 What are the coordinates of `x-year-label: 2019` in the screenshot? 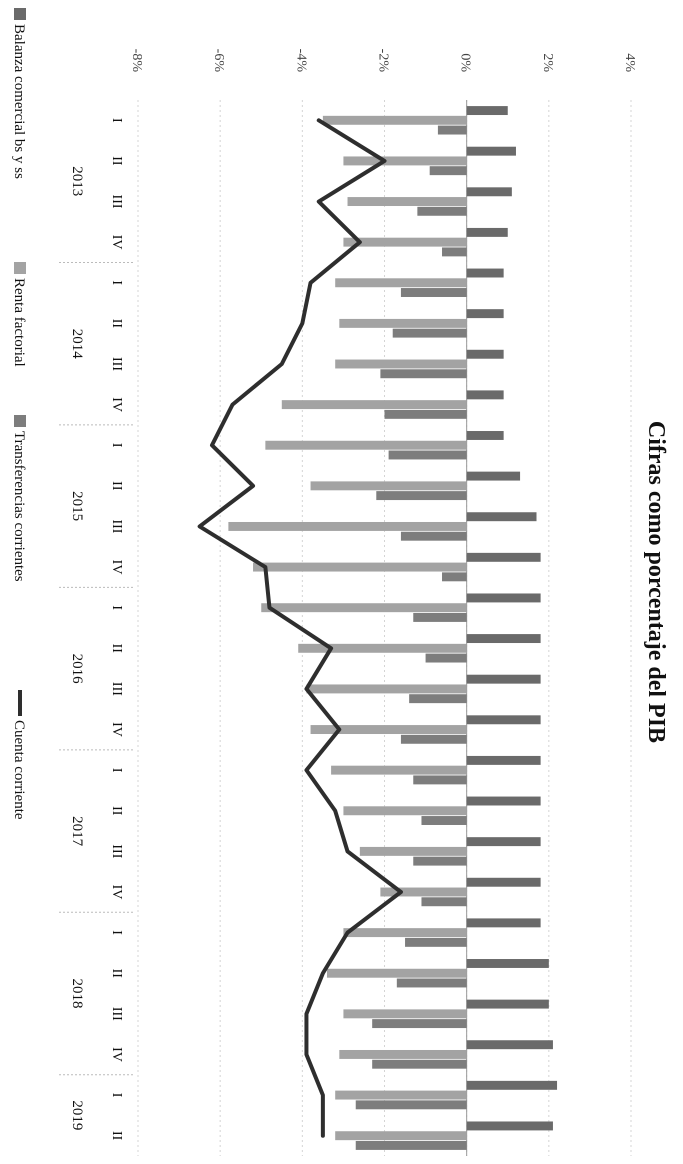 It's located at (77, 1115).